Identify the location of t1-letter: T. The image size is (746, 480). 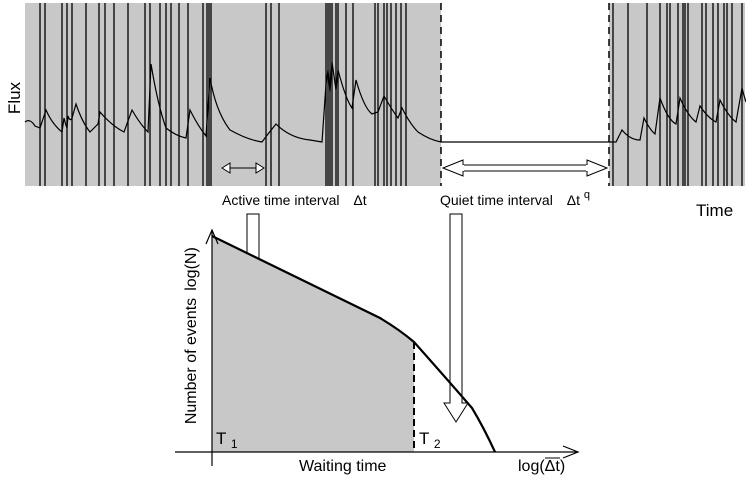
(221, 438).